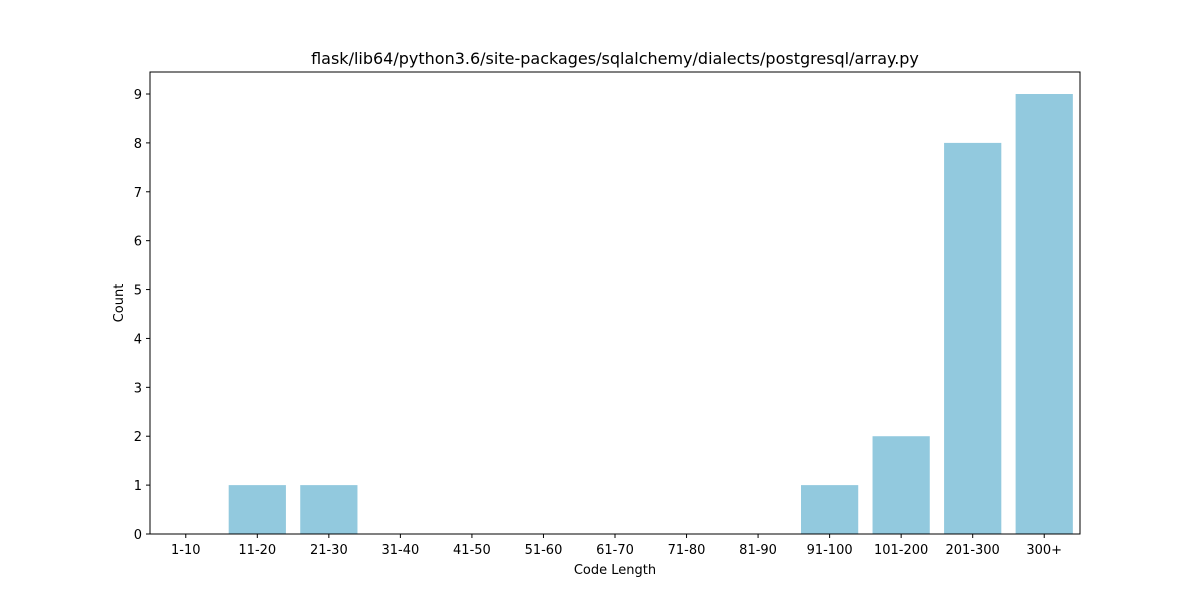  I want to click on x-tick-label: 51-60, so click(544, 550).